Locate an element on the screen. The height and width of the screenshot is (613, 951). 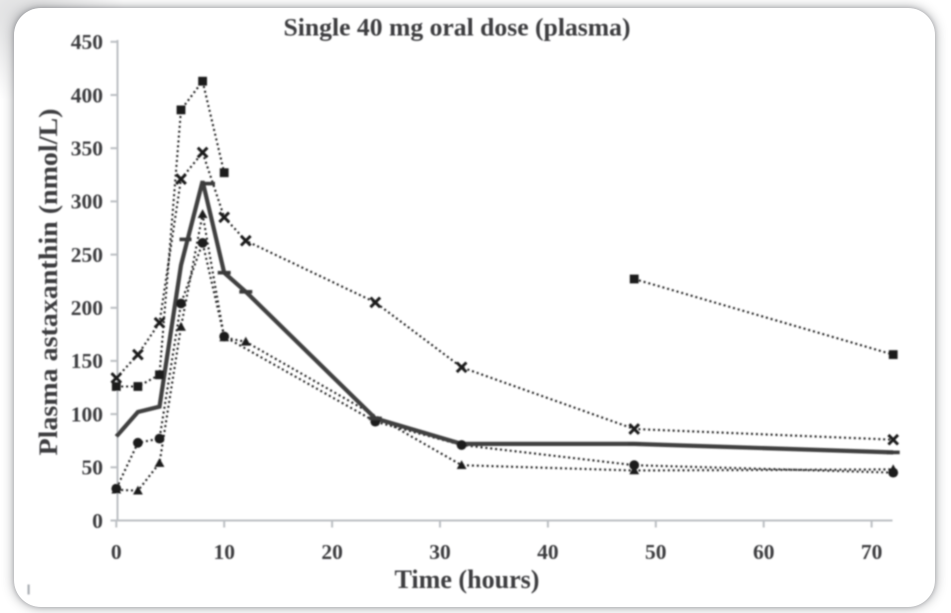
svg-text: Time (hours) is located at coordinates (467, 579).